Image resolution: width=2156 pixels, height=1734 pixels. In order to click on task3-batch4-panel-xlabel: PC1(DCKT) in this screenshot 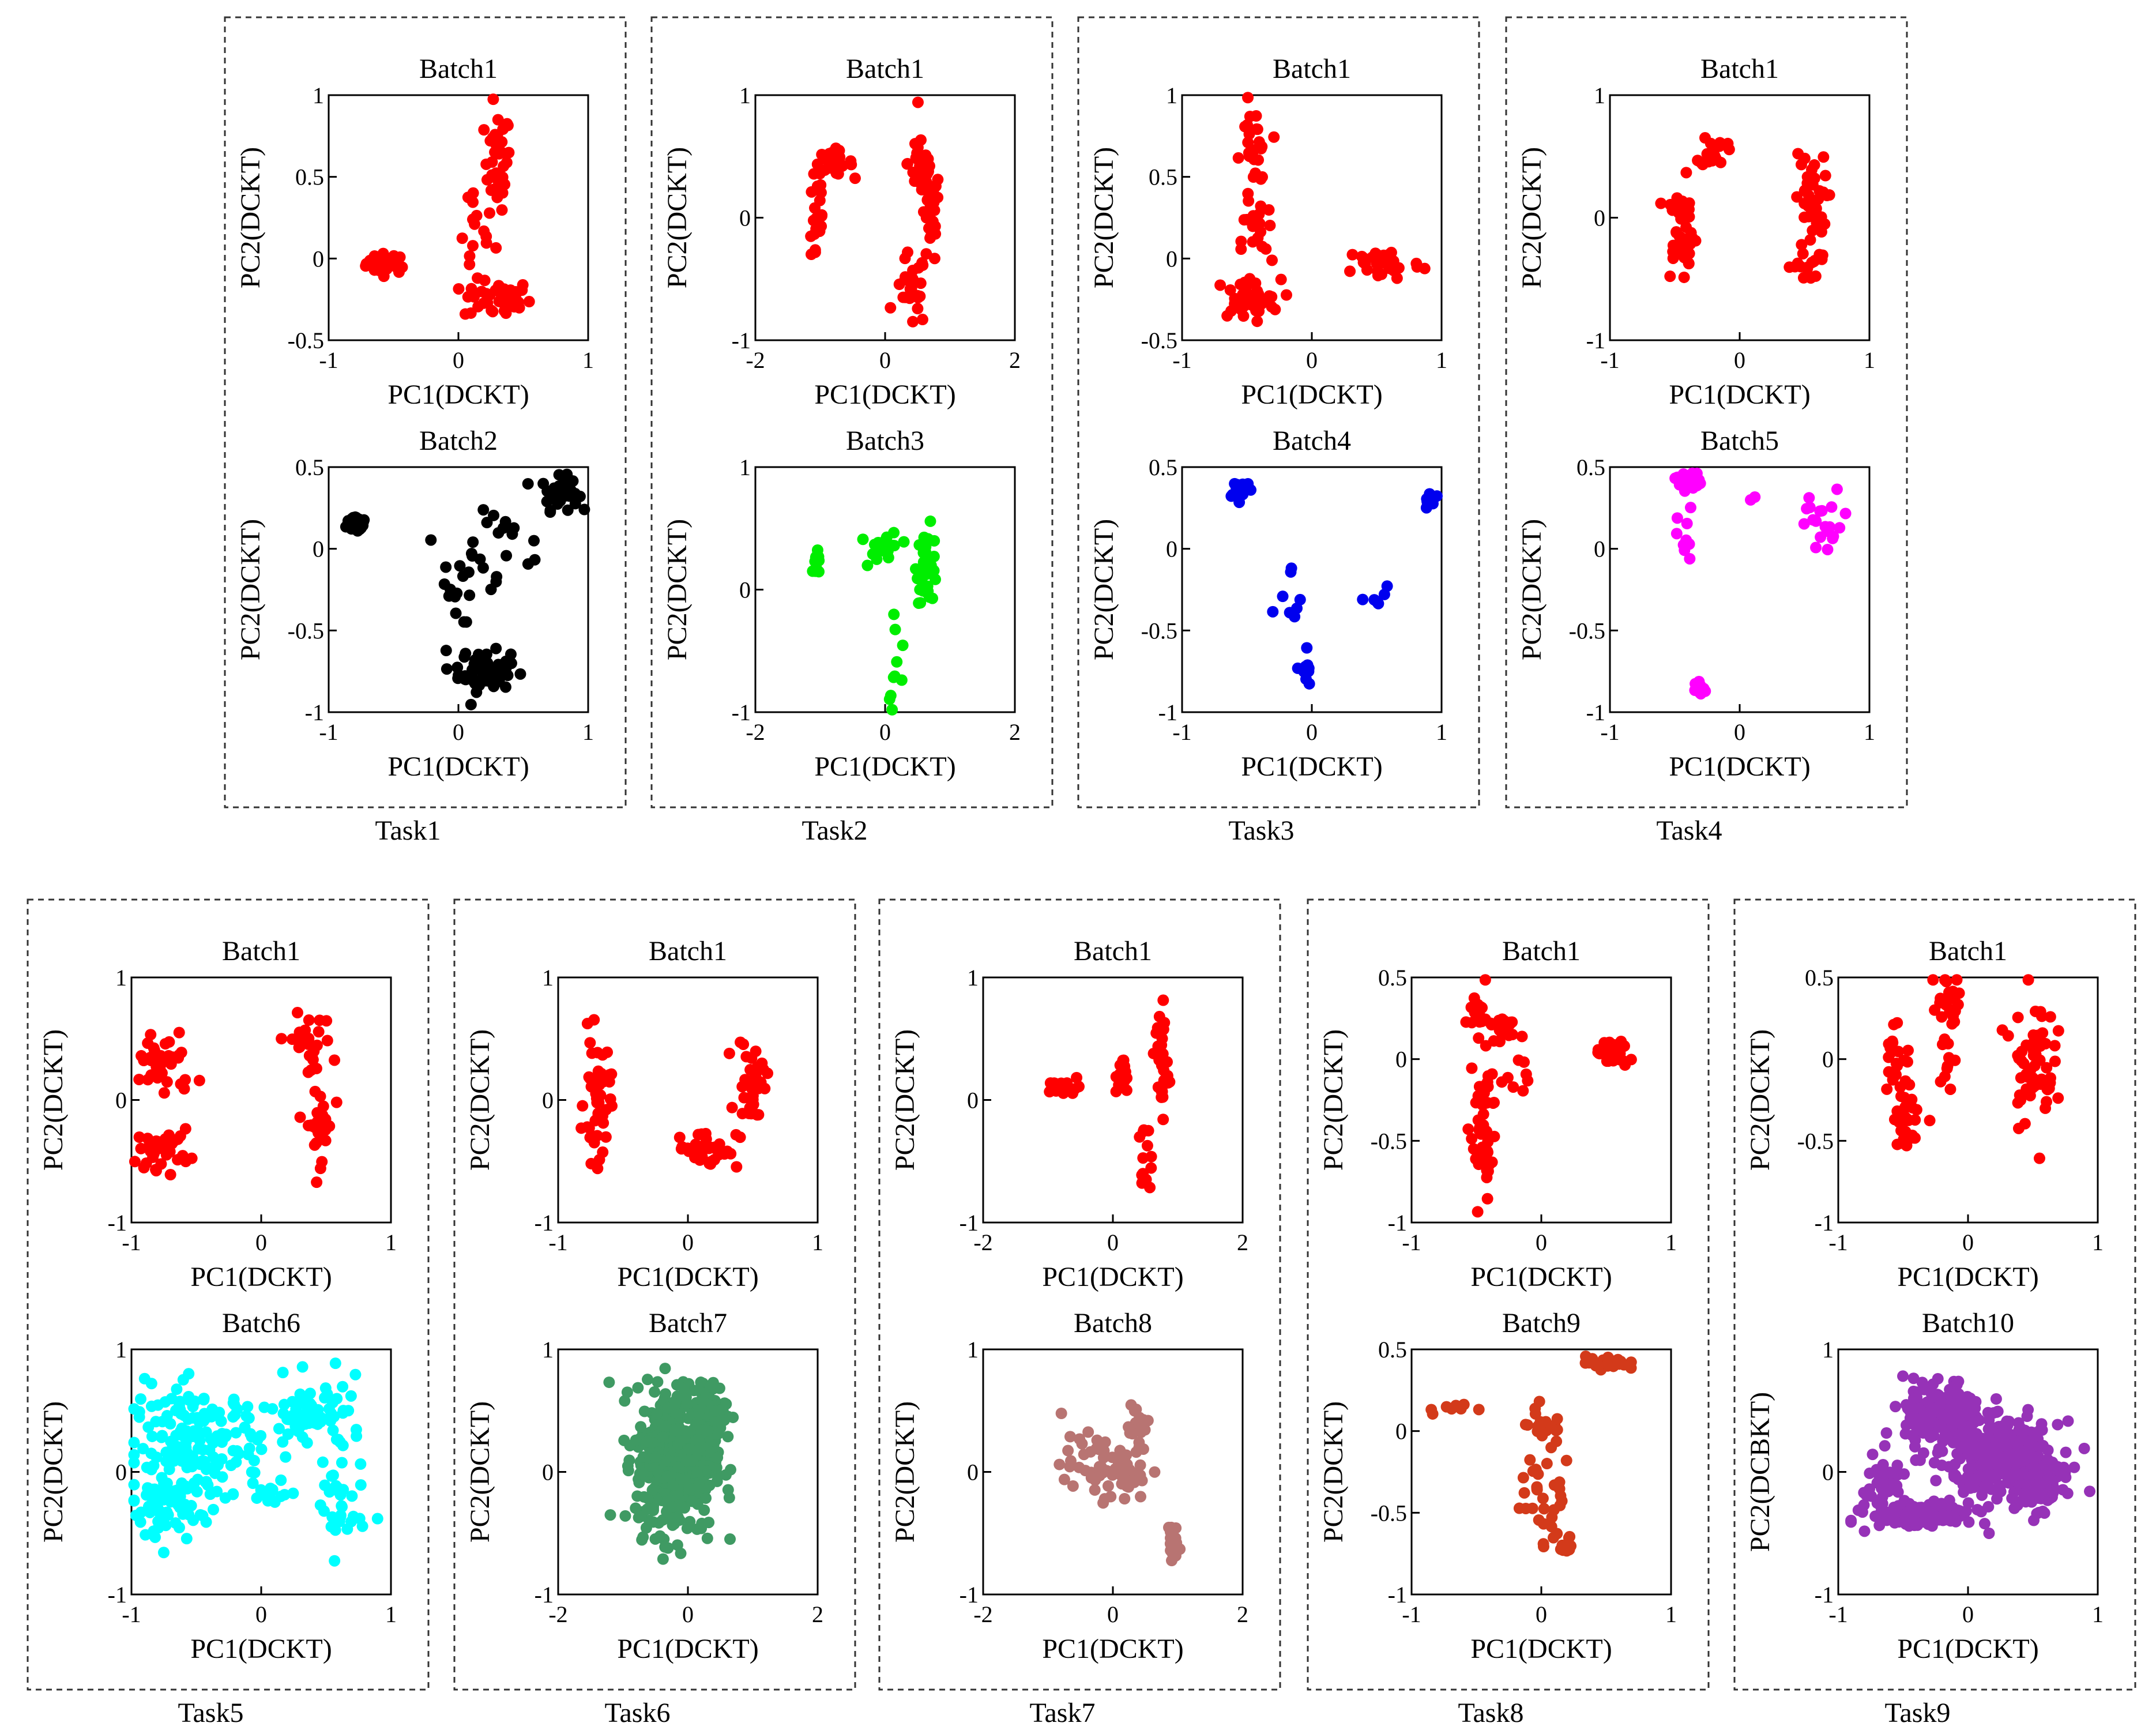, I will do `click(1311, 766)`.